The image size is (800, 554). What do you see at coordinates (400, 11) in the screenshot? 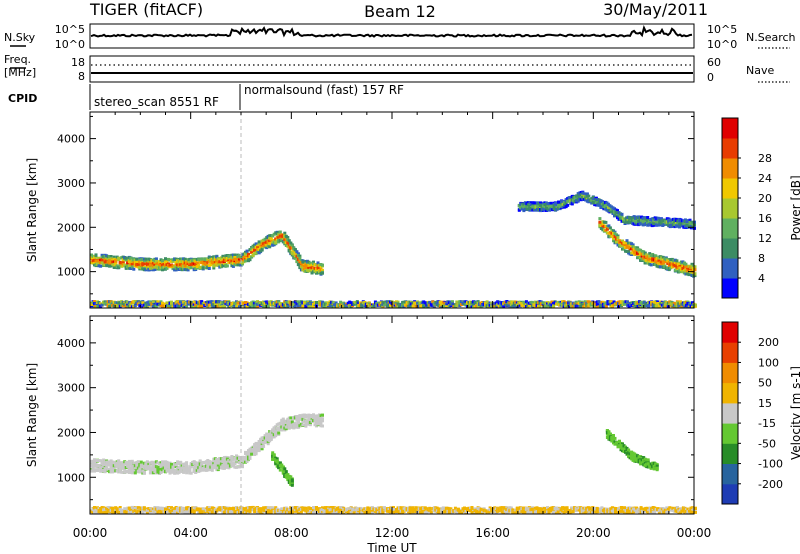
I see `beam-title: Beam 12` at bounding box center [400, 11].